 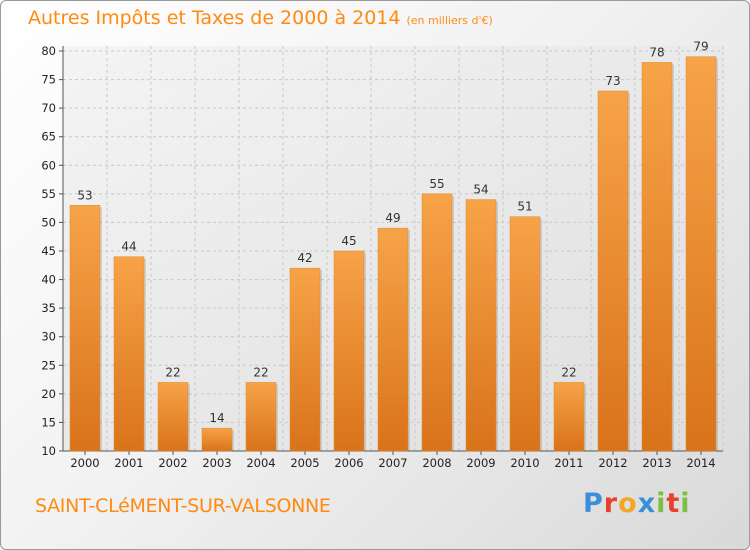 What do you see at coordinates (593, 503) in the screenshot?
I see `logo-letter: P` at bounding box center [593, 503].